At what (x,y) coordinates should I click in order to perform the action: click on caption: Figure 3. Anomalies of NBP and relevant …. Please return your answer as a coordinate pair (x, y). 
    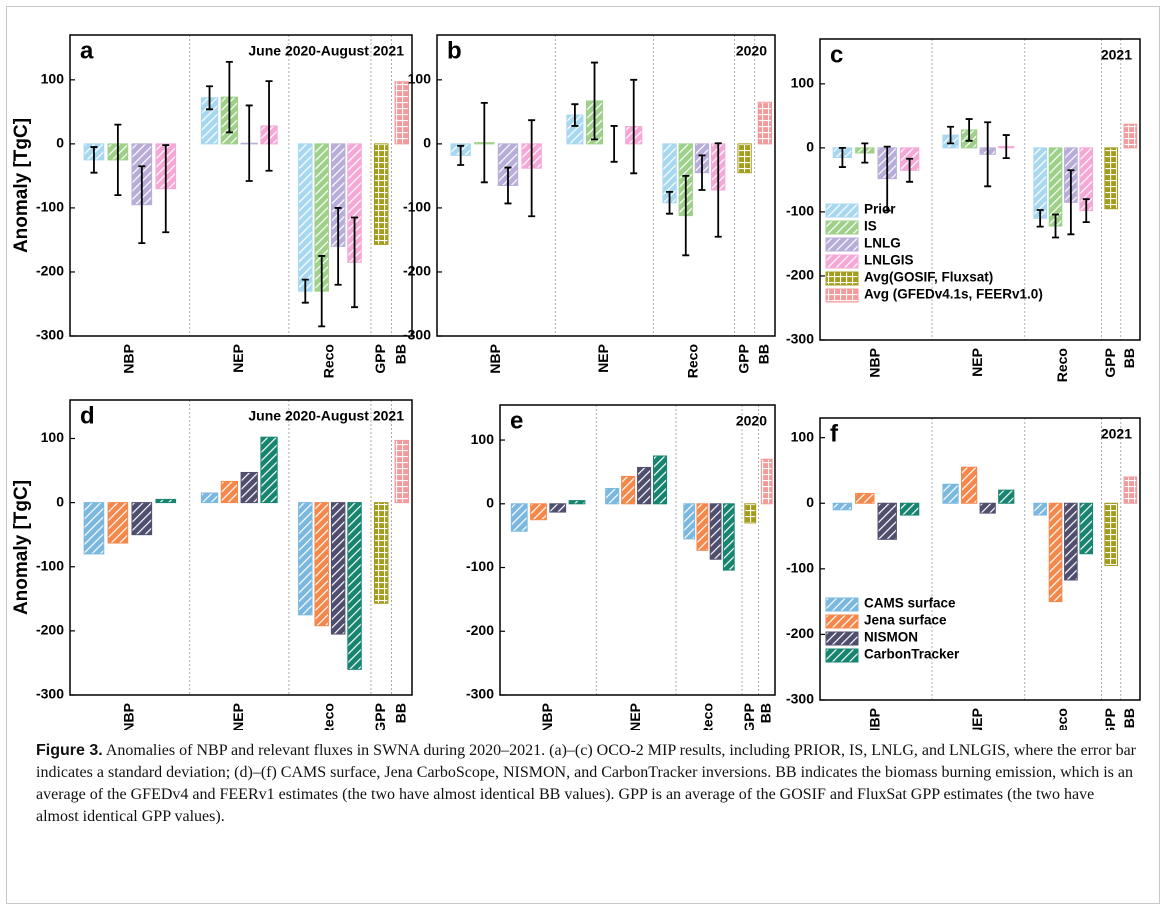
    Looking at the image, I should click on (586, 784).